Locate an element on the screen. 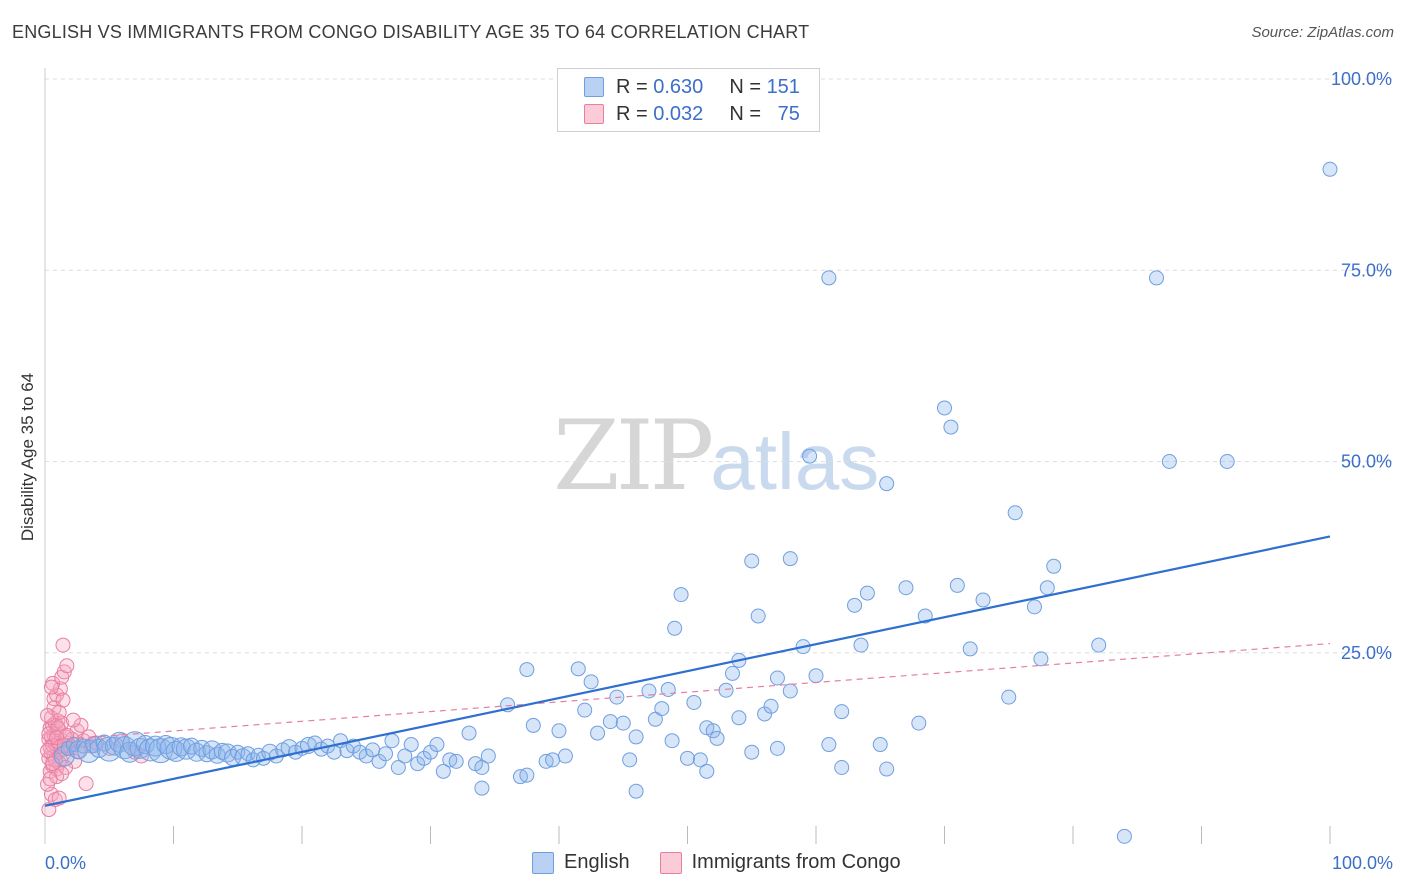 The width and height of the screenshot is (1406, 892). legend-row-english: R = 0.630 N = 151 is located at coordinates (692, 87).